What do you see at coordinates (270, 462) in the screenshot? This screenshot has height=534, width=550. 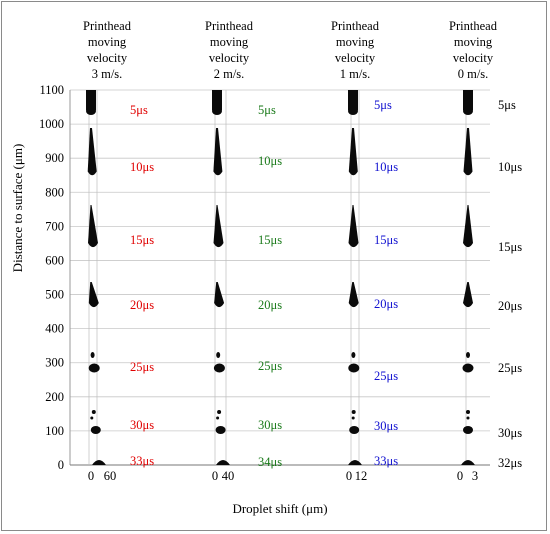 I see `time-label: 34μs` at bounding box center [270, 462].